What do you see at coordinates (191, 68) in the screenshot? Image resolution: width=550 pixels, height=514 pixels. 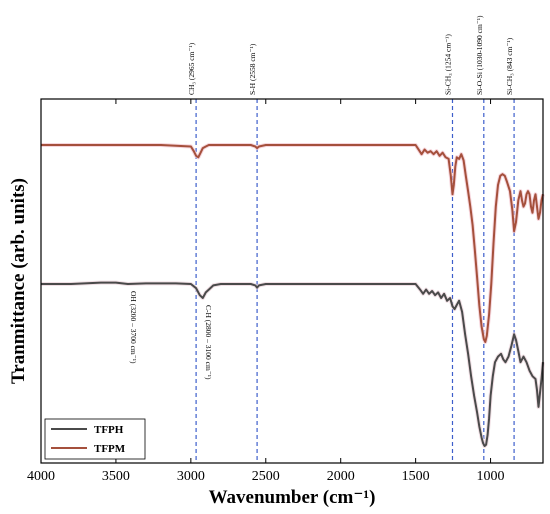 I see `reference-label-0: CH₃ (2965 cm⁻¹)` at bounding box center [191, 68].